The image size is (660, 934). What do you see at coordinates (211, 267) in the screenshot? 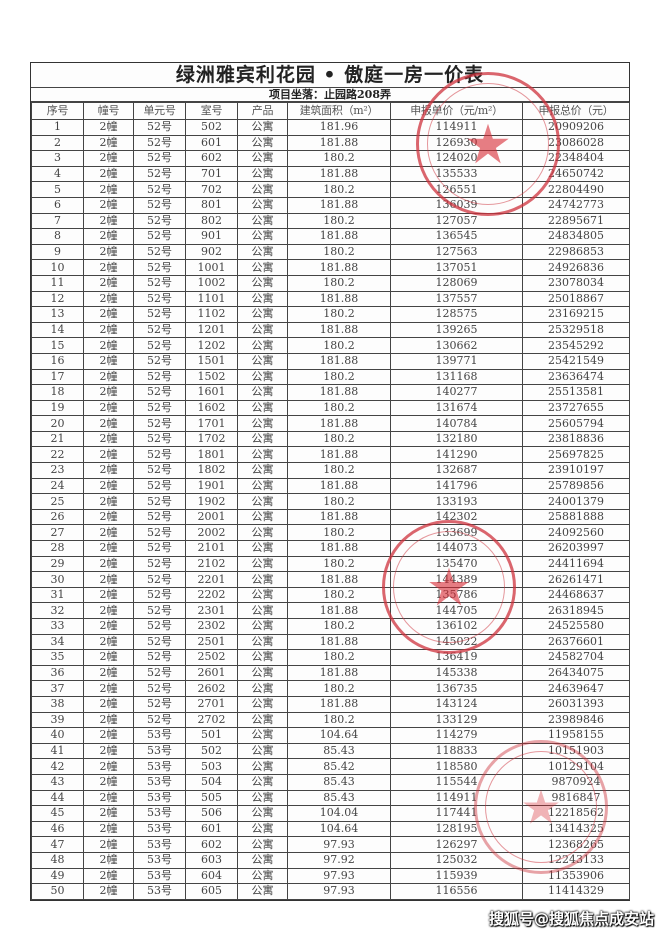
I see `cell-room: 1001` at bounding box center [211, 267].